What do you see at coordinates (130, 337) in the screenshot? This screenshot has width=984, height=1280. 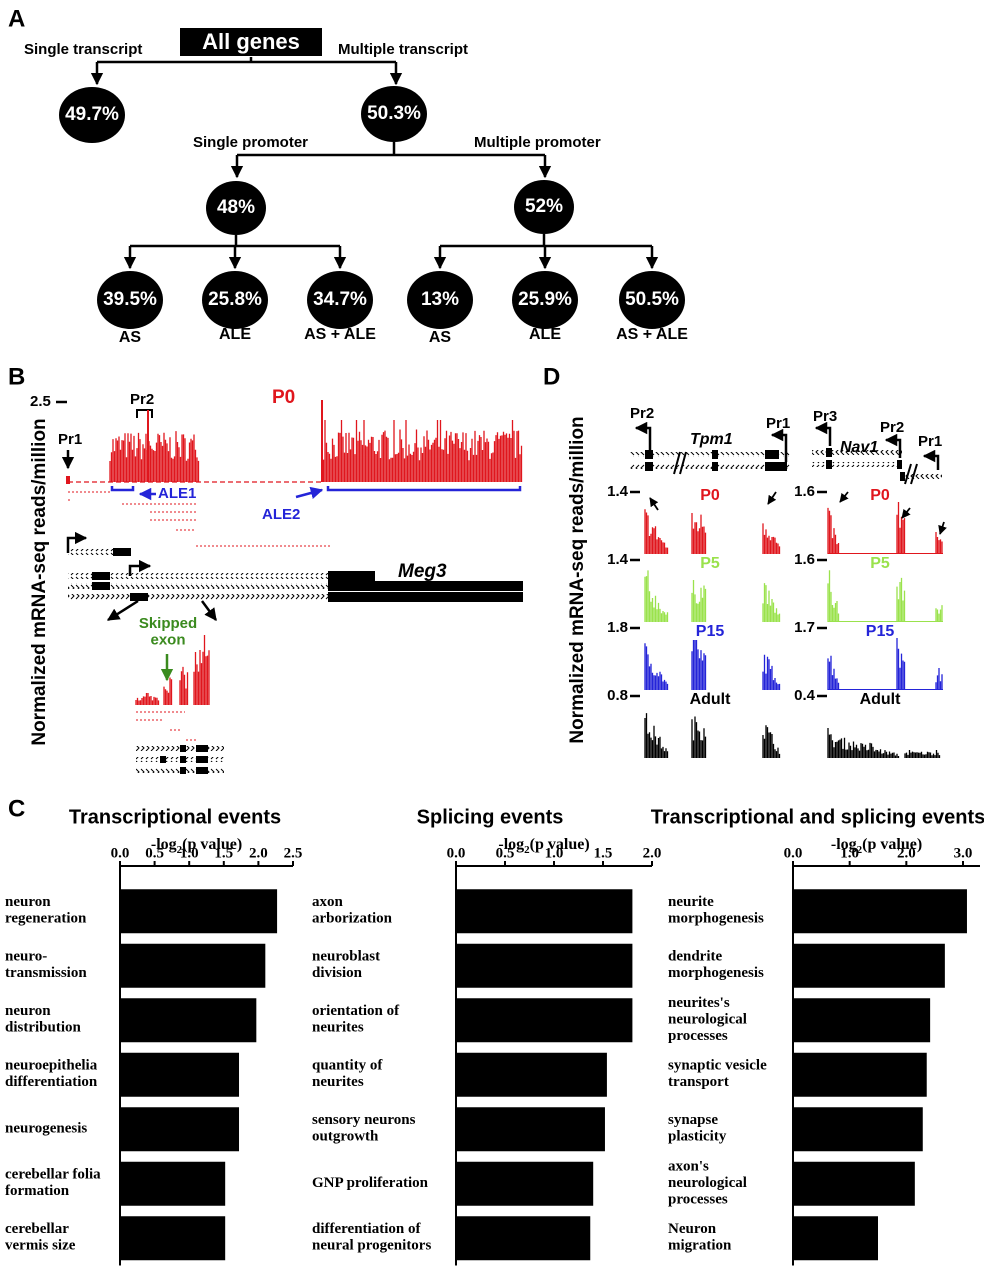 I see `node-caption: AS` at bounding box center [130, 337].